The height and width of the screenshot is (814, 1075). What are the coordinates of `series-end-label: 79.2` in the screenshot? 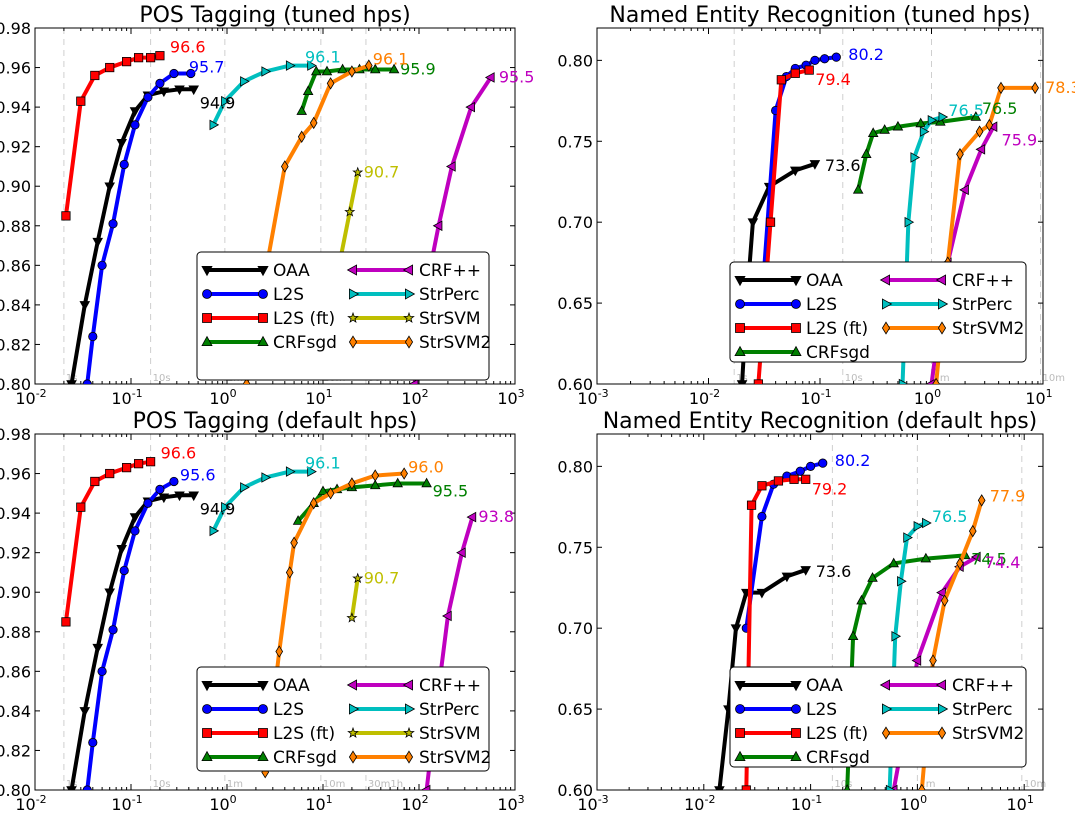 It's located at (830, 488).